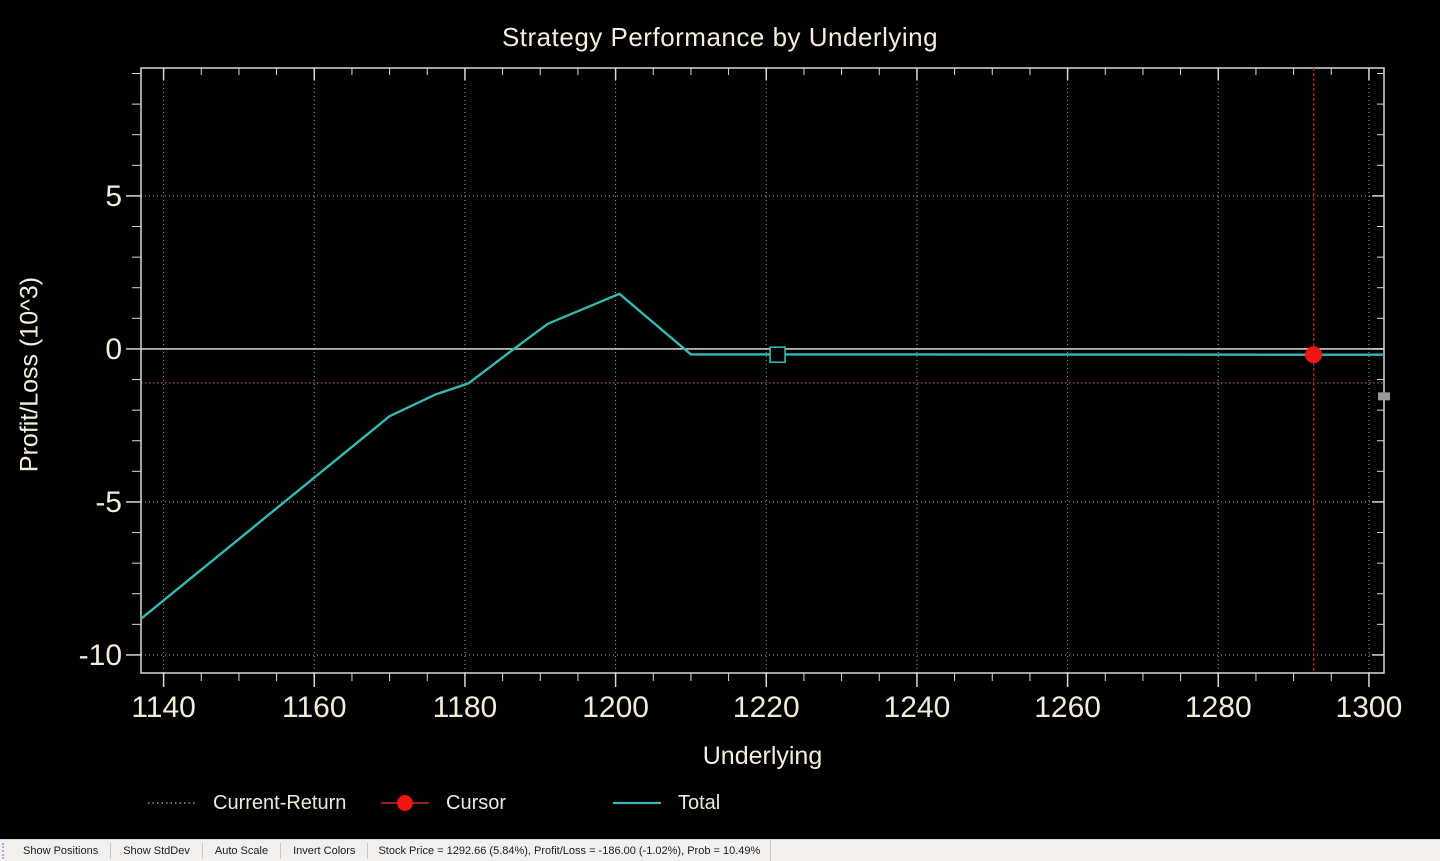  What do you see at coordinates (637, 803) in the screenshot?
I see `total-line-sample-icon` at bounding box center [637, 803].